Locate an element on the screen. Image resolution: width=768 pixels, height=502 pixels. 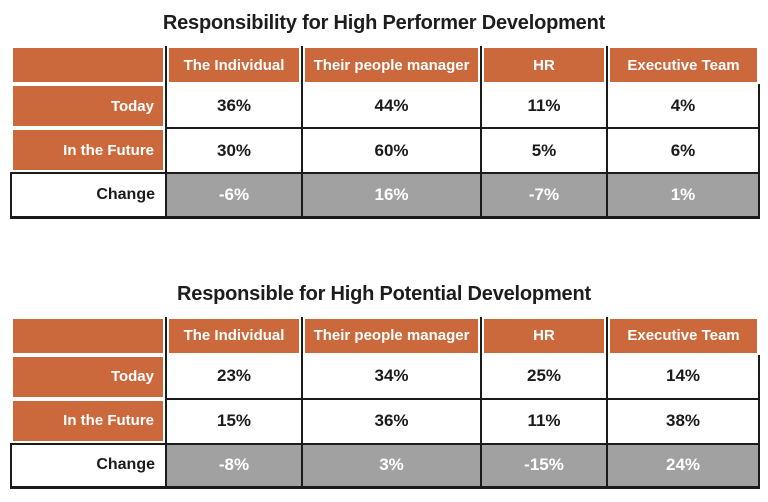
change-value-cell: -7% is located at coordinates (543, 195).